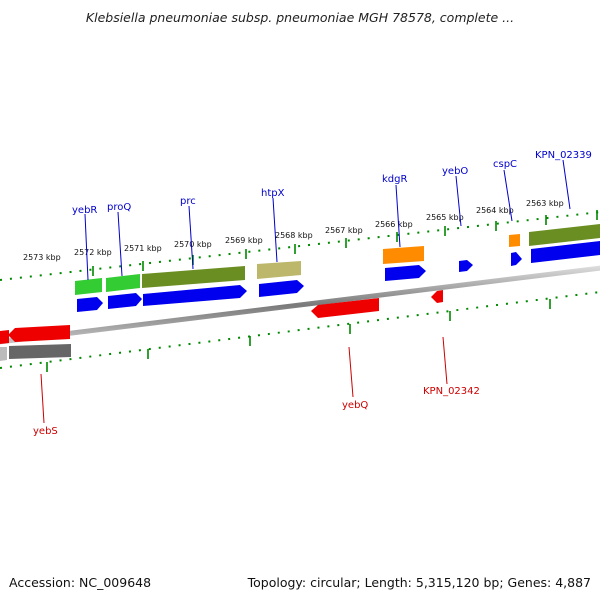 The height and width of the screenshot is (600, 600). Describe the element at coordinates (244, 240) in the screenshot. I see `scale-label: 2569 kbp` at that location.